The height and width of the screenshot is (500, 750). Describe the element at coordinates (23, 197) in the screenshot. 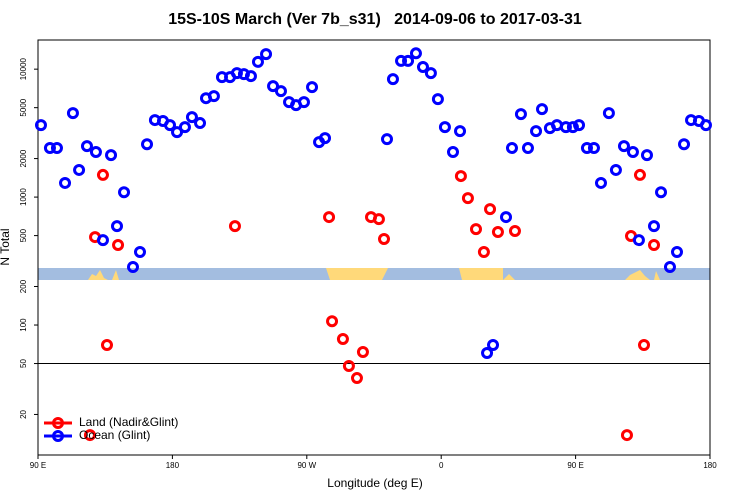

I see `y-tick-label: 1000` at that location.